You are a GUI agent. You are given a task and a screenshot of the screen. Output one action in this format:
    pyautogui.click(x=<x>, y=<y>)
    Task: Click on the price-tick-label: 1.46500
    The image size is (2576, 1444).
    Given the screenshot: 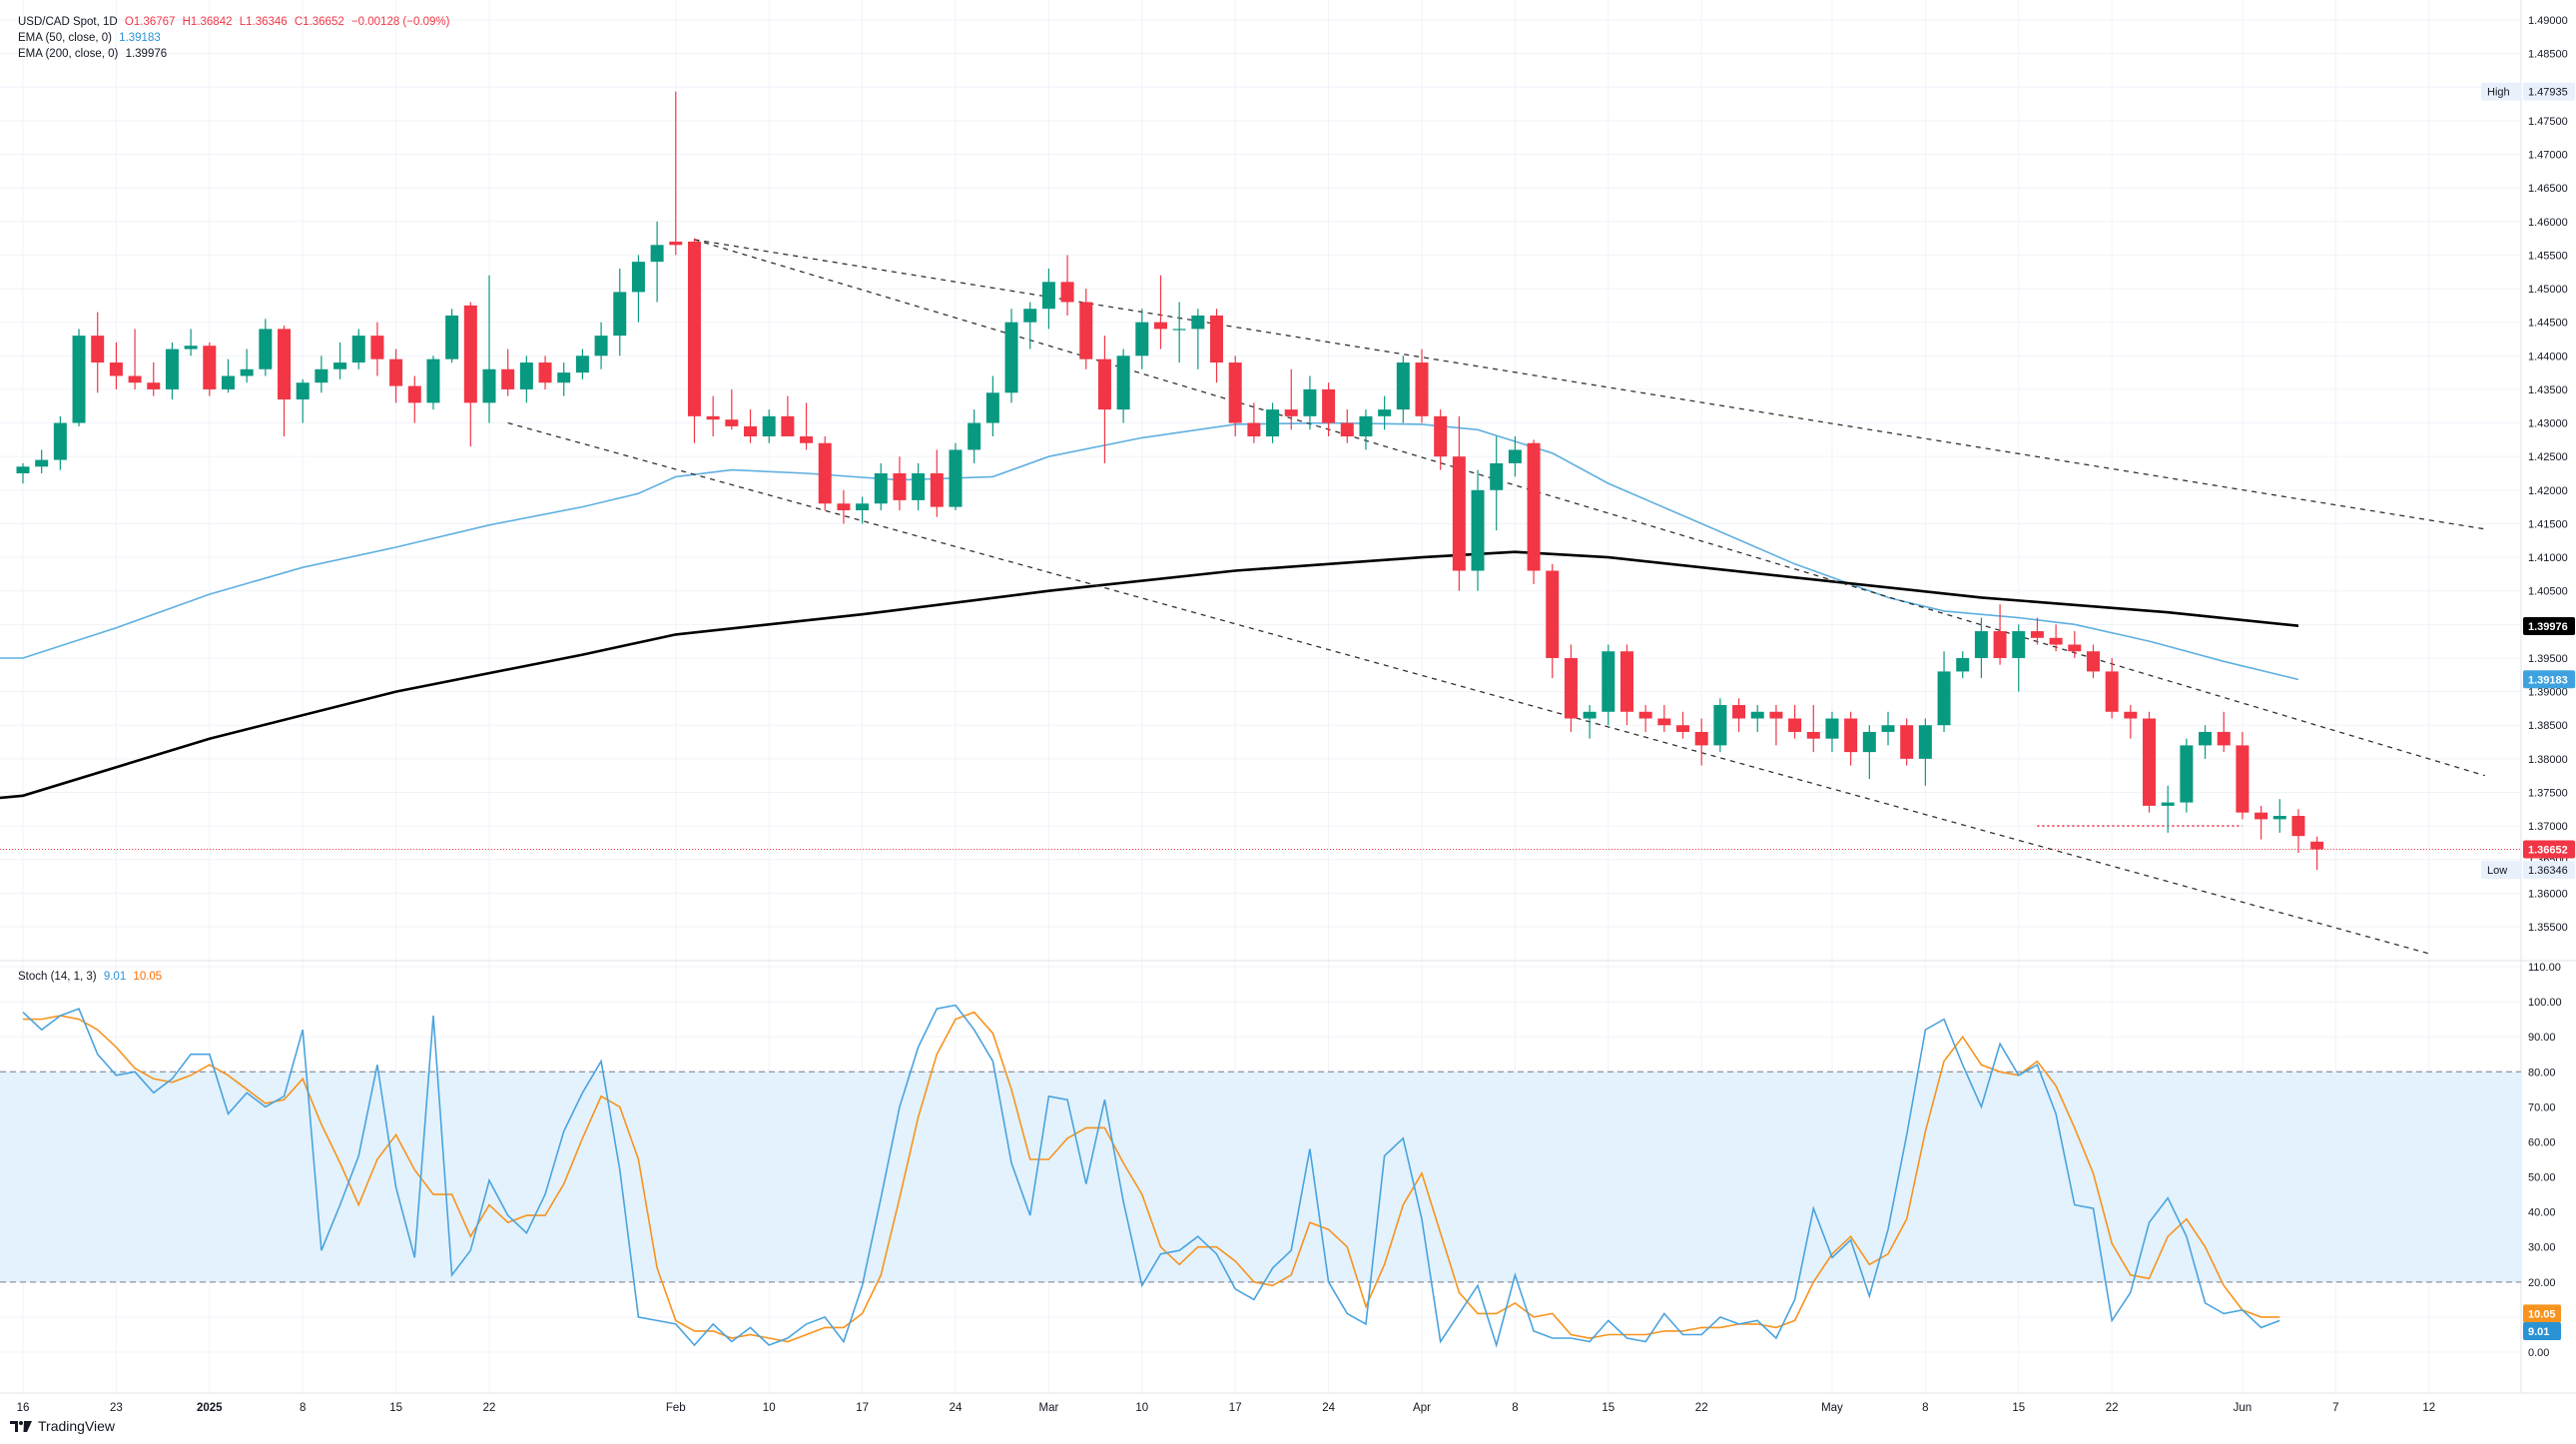 What is the action you would take?
    pyautogui.click(x=2548, y=189)
    